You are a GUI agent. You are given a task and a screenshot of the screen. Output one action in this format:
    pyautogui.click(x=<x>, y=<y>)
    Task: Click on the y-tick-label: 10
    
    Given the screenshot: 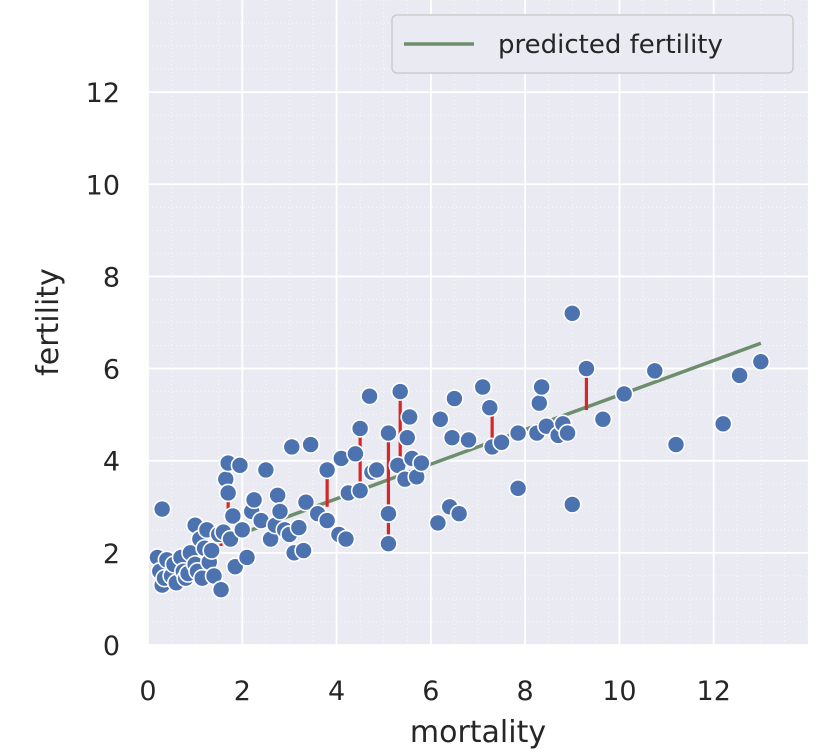 What is the action you would take?
    pyautogui.click(x=103, y=185)
    